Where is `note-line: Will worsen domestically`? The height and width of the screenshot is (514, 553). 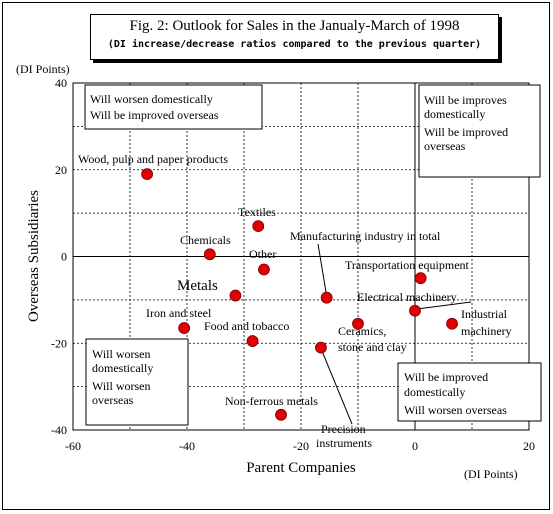
note-line: Will worsen domestically is located at coordinates (151, 99).